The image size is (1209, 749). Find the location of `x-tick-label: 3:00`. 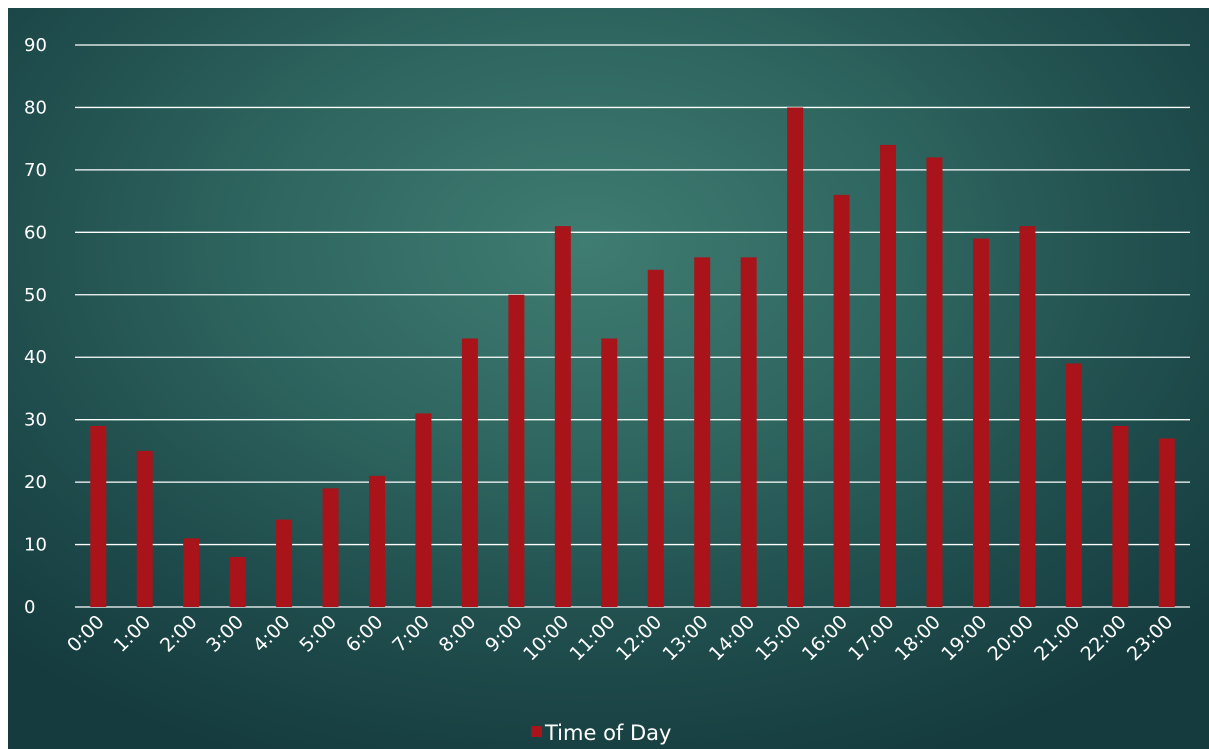

x-tick-label: 3:00 is located at coordinates (225, 634).